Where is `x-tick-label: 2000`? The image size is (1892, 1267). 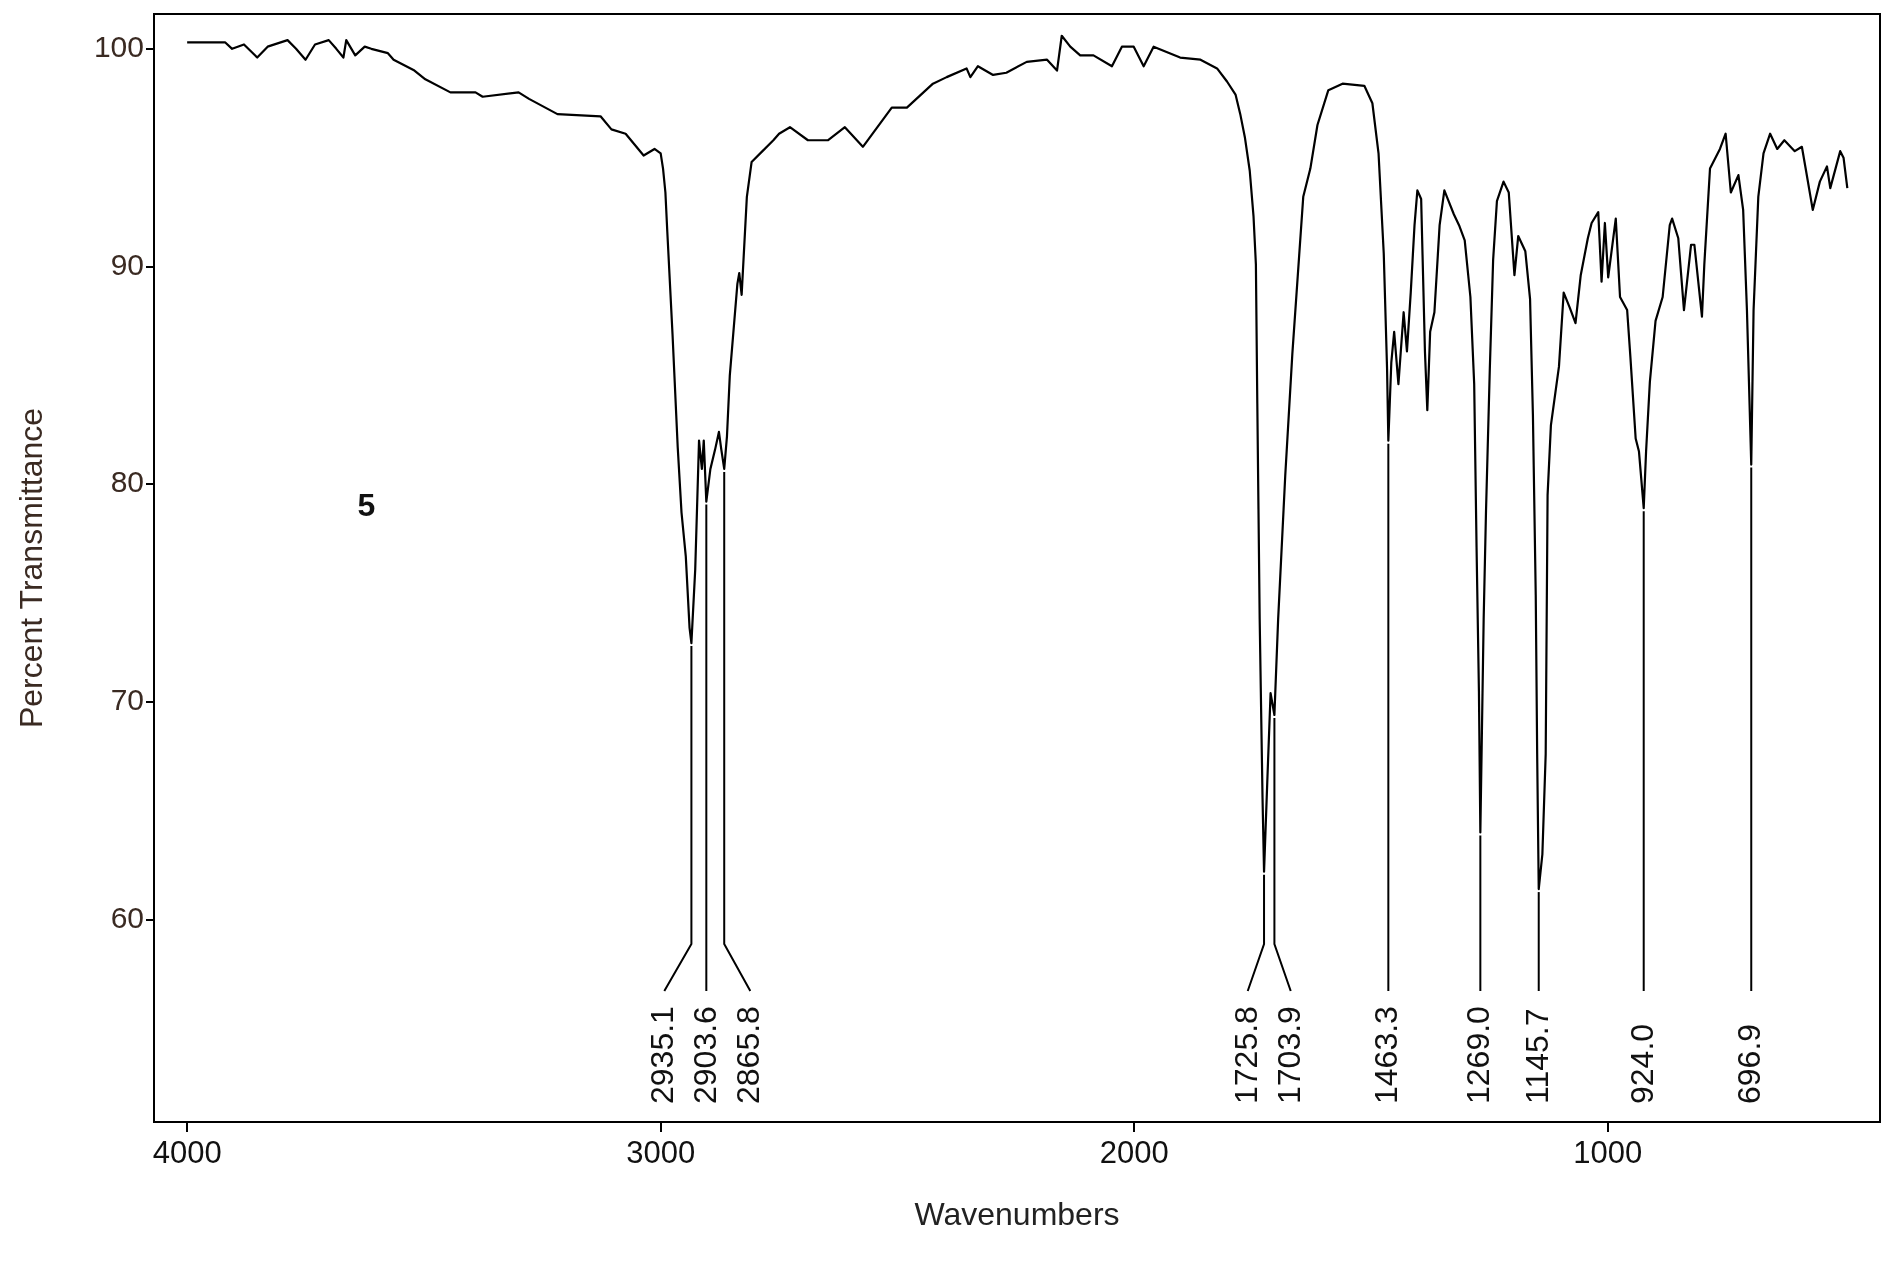 x-tick-label: 2000 is located at coordinates (1134, 1153).